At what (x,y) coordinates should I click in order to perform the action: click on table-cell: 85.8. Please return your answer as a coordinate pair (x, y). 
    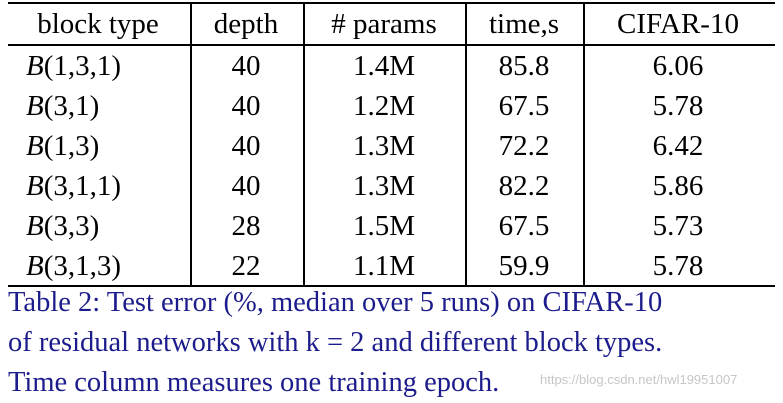
    Looking at the image, I should click on (524, 66).